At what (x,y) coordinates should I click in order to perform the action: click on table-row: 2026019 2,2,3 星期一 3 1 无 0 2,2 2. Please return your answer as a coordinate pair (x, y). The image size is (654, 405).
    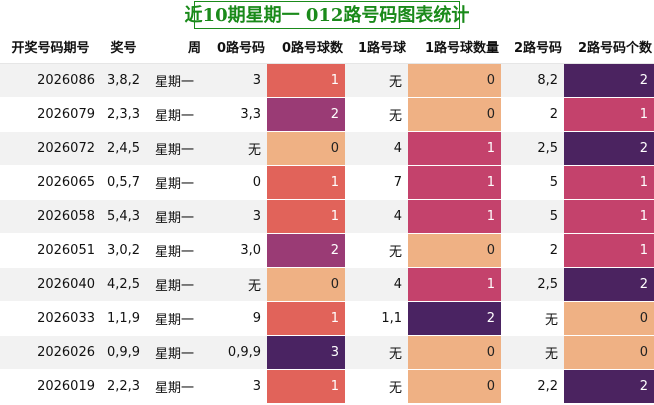
    Looking at the image, I should click on (327, 386).